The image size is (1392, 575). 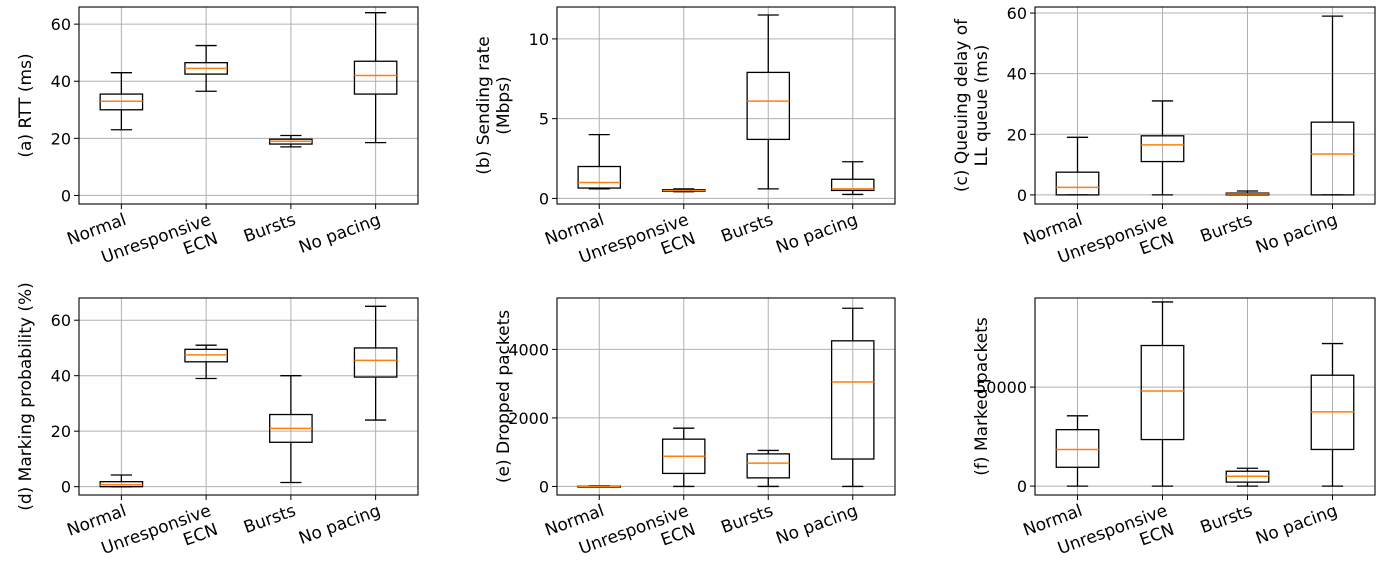 What do you see at coordinates (1001, 387) in the screenshot?
I see `y-tick-label: 50000` at bounding box center [1001, 387].